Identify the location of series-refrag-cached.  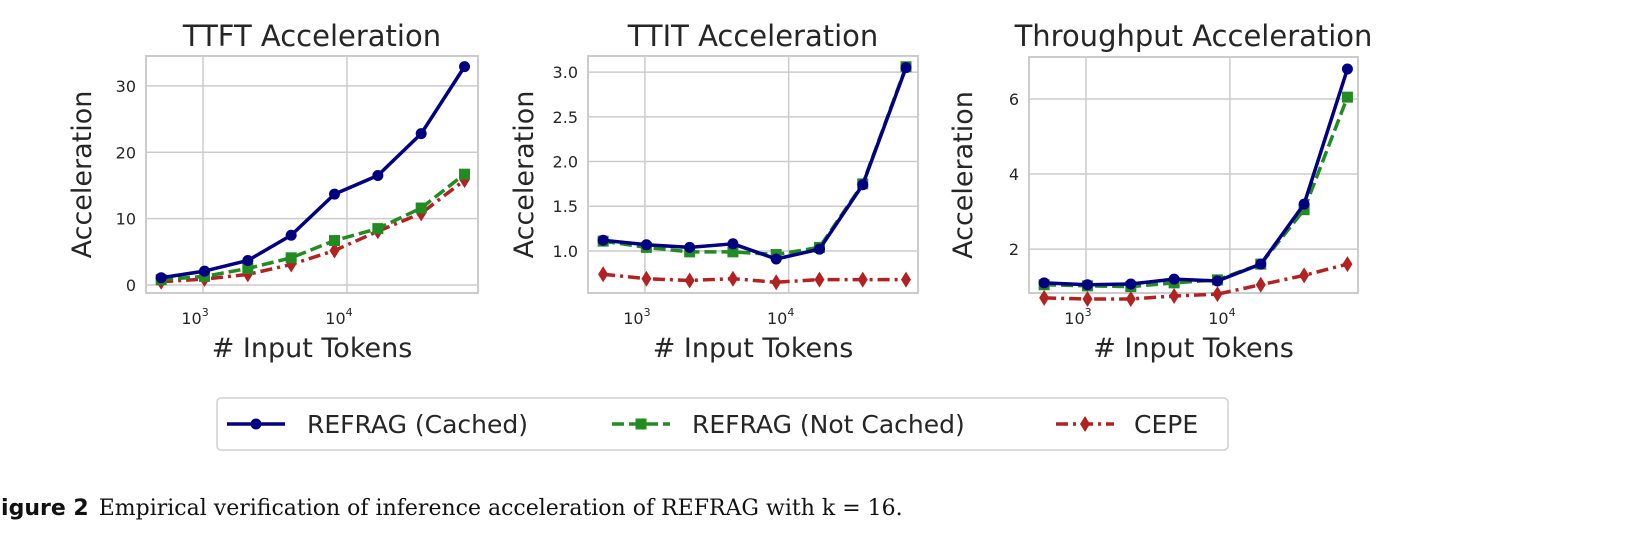
(1195, 177).